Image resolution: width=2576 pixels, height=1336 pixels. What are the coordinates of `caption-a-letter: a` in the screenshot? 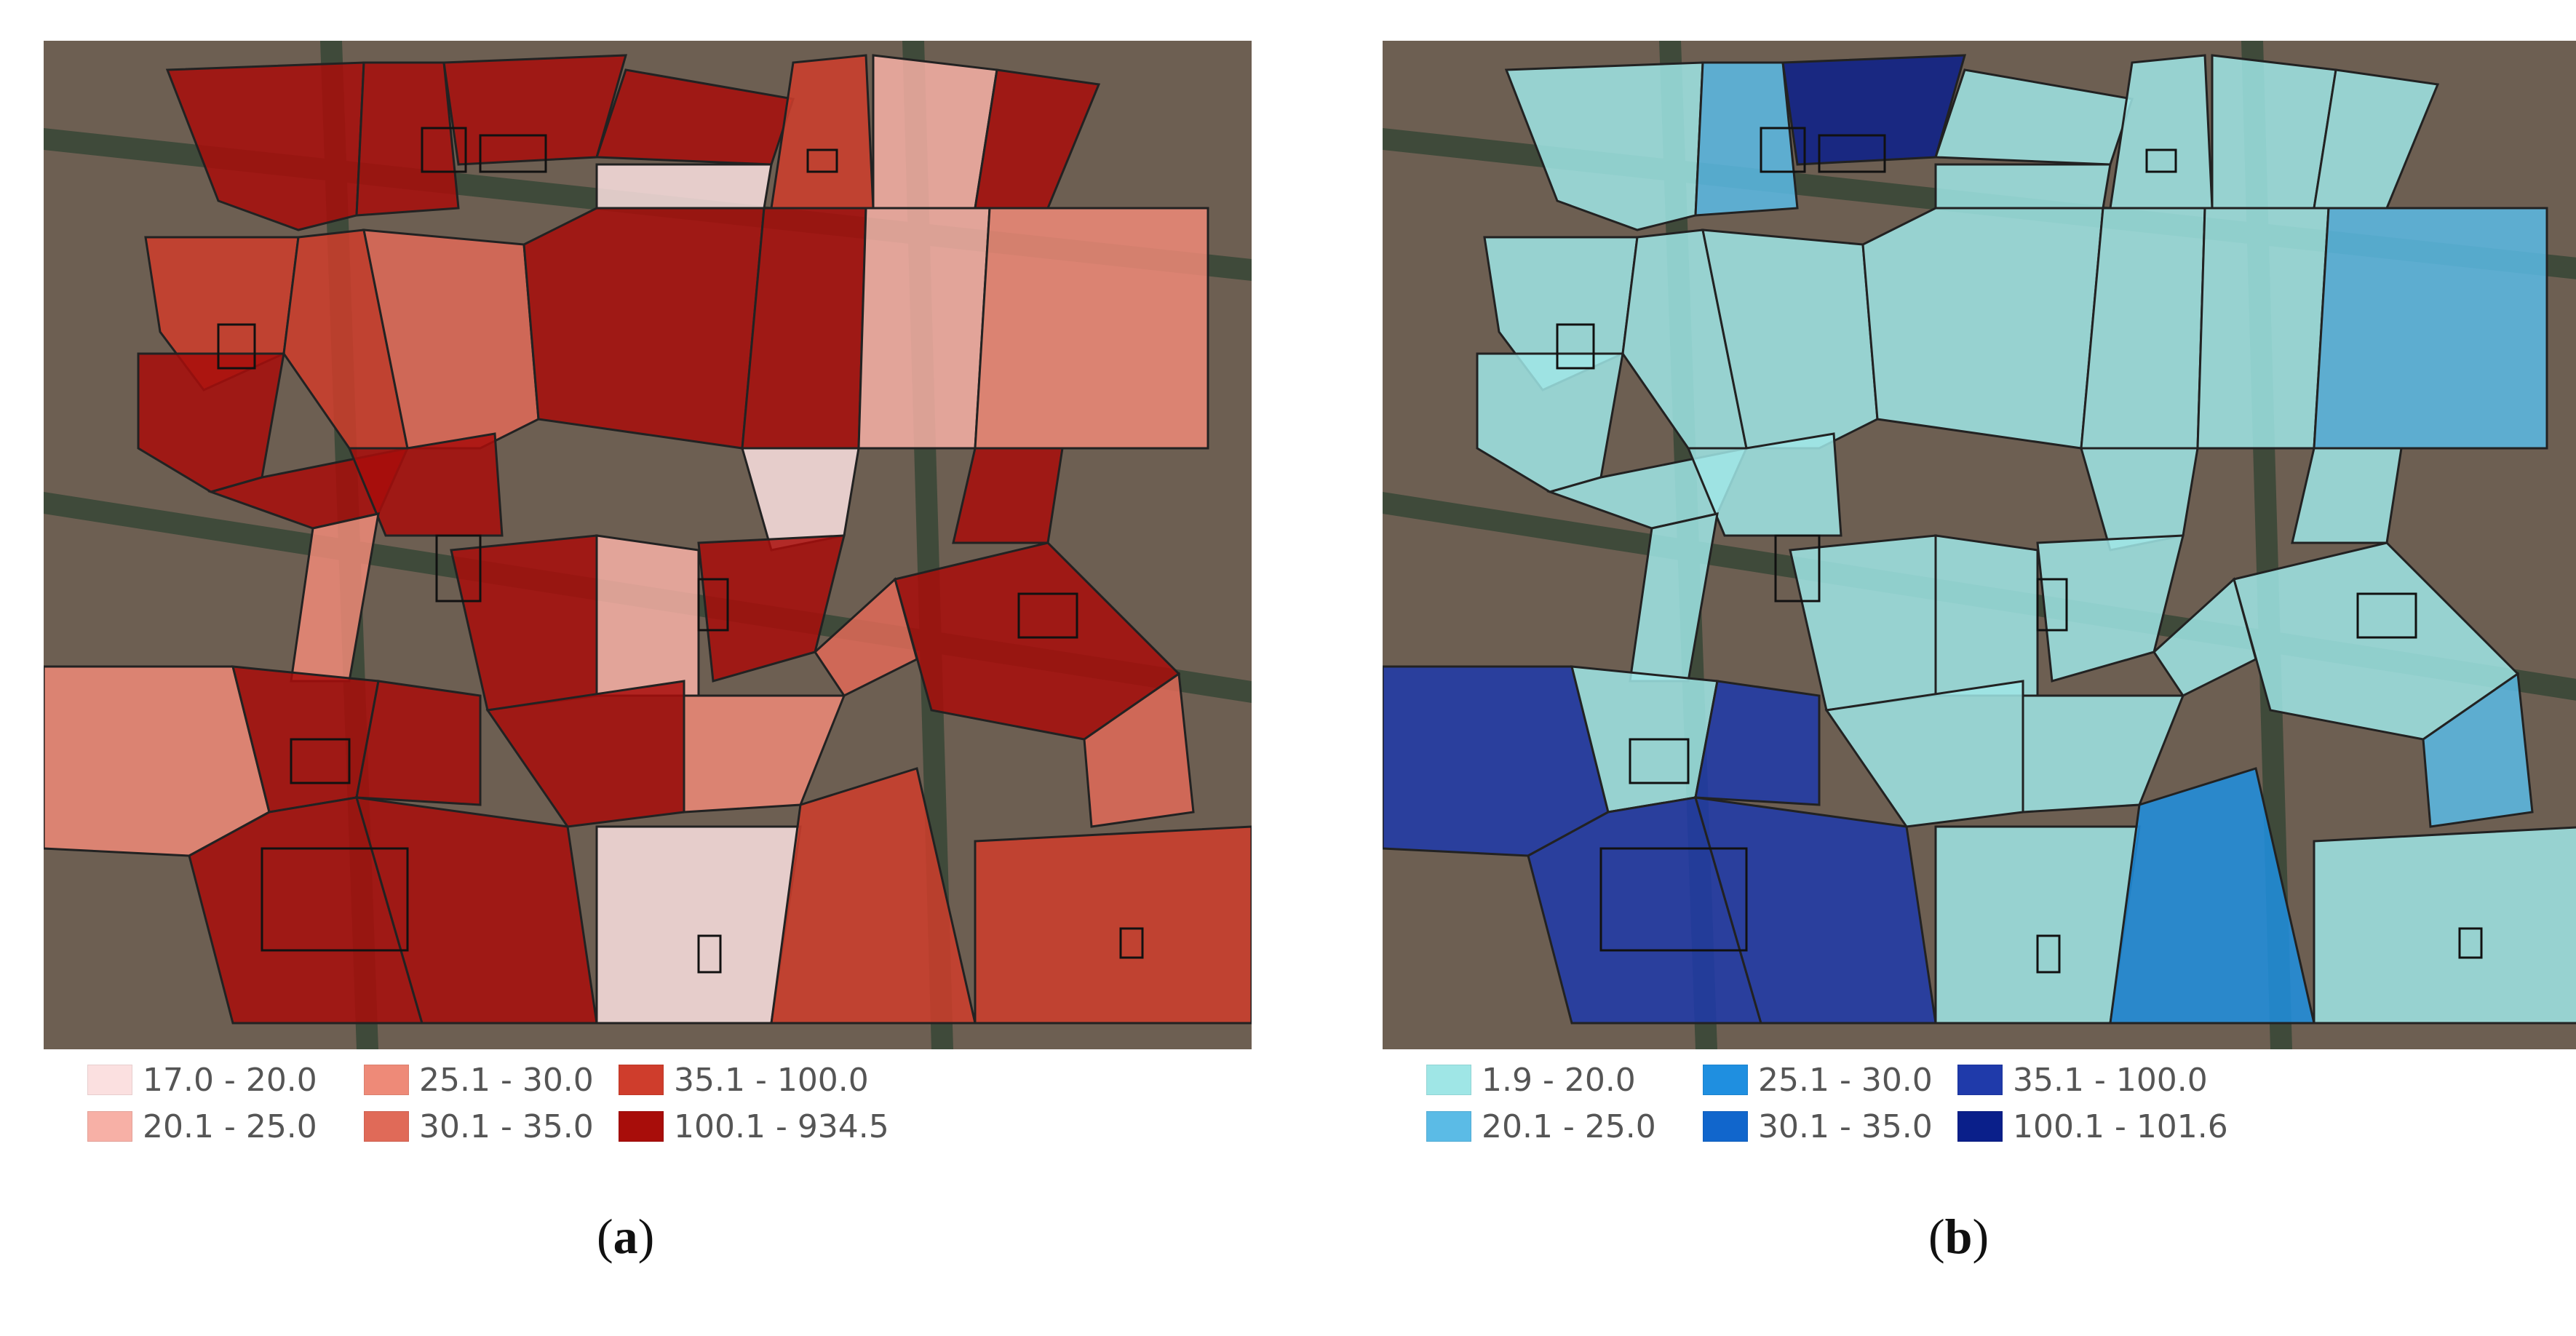 It's located at (625, 1236).